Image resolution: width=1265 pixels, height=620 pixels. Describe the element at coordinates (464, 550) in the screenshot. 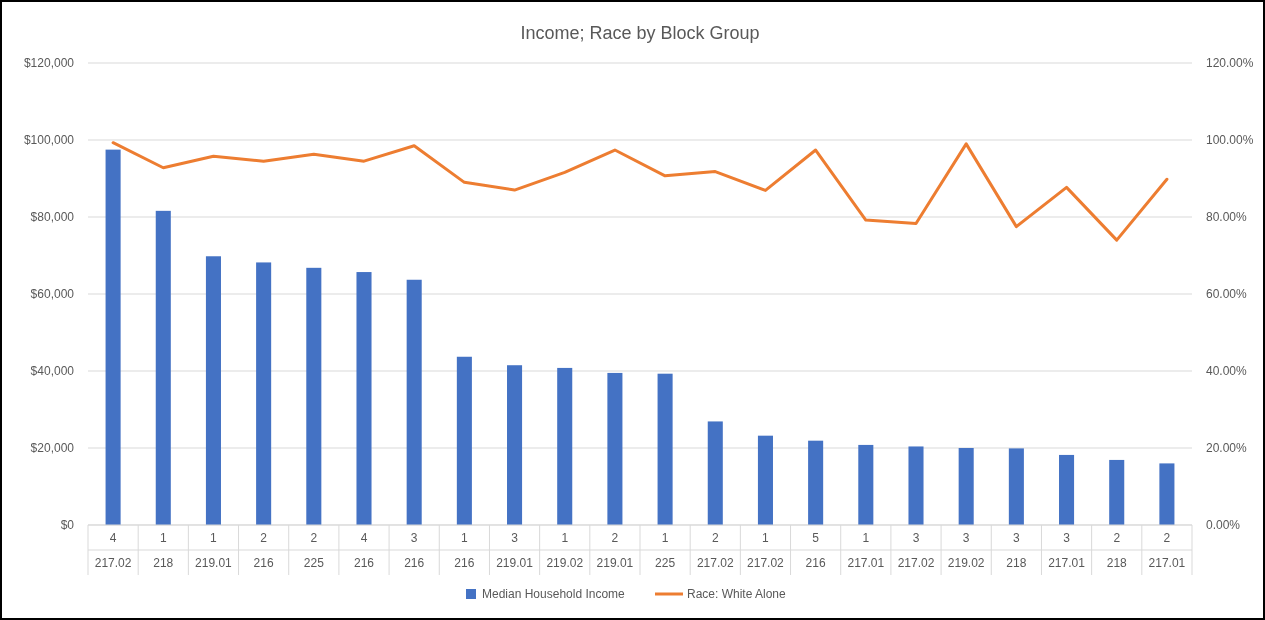

I see `x-tick-label: 1 216` at that location.